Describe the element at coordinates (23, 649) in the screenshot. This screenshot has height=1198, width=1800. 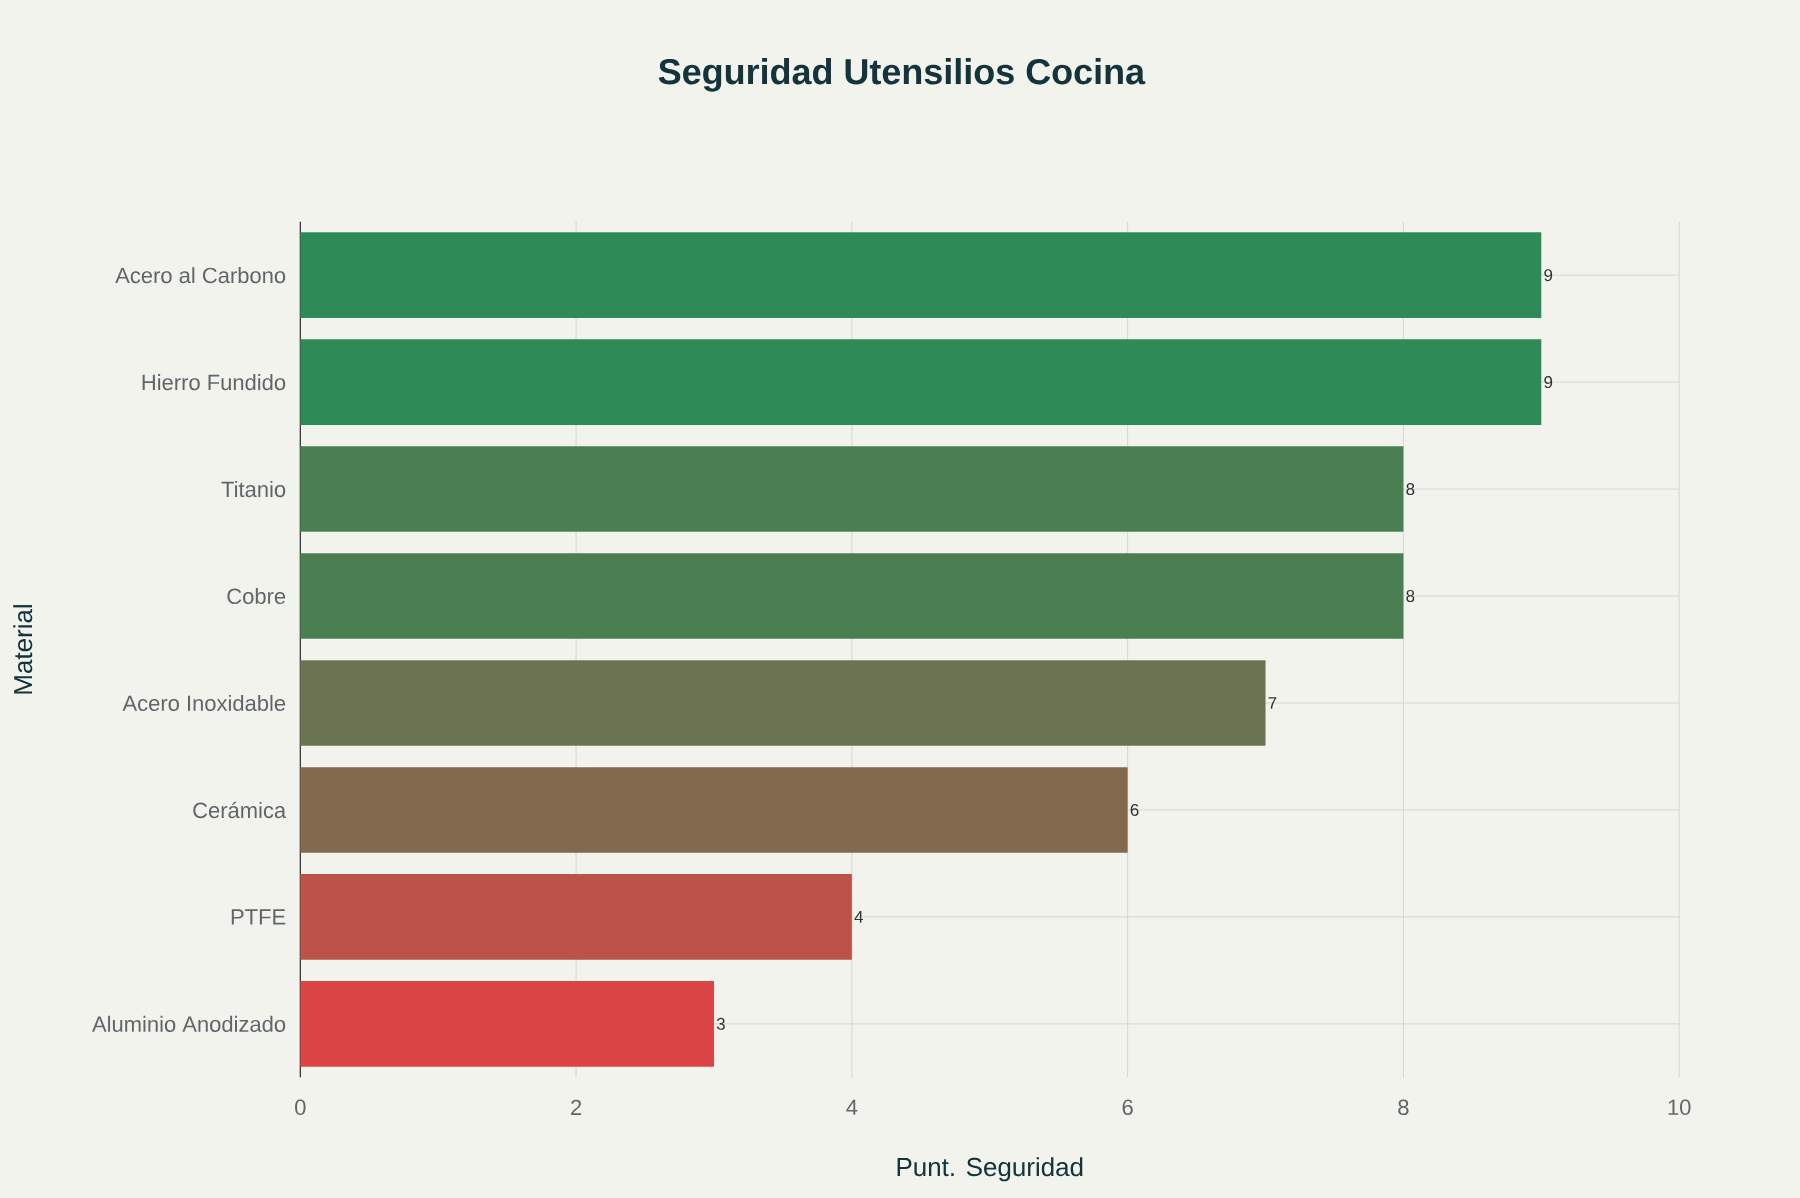
I see `y-axis-title: Material` at that location.